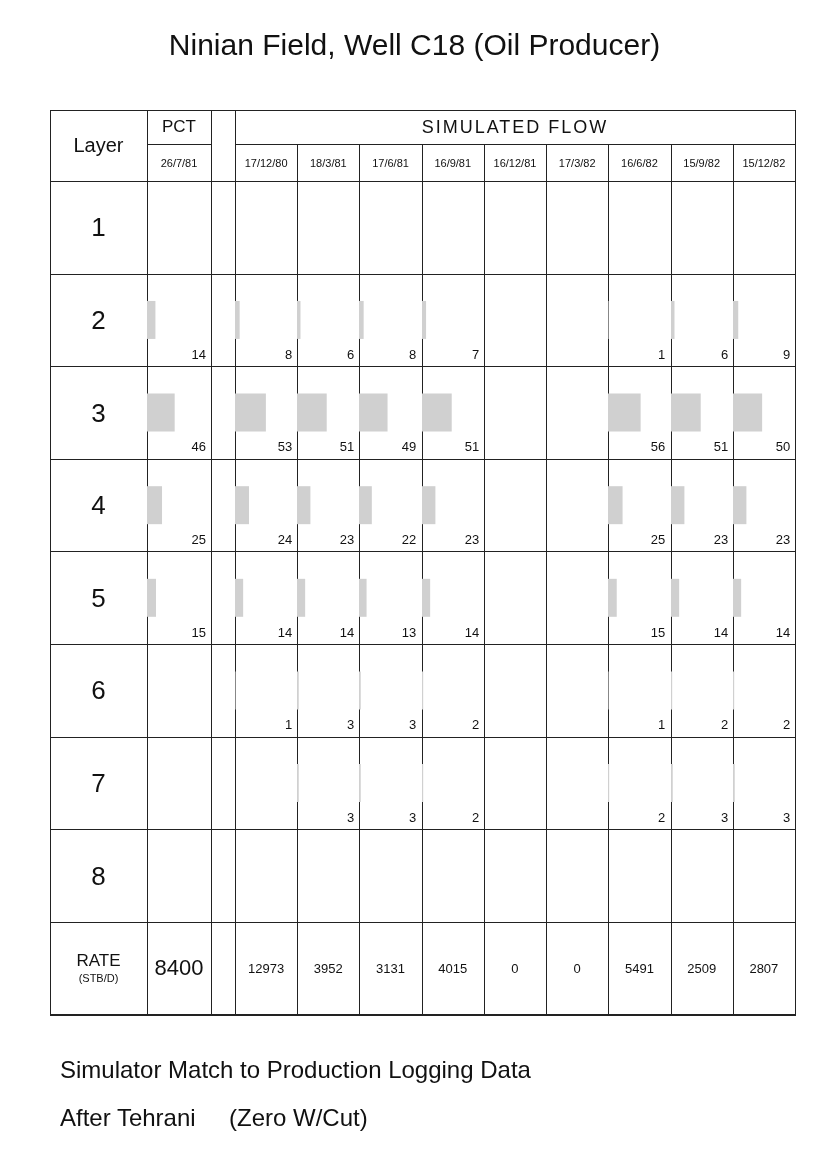  Describe the element at coordinates (98, 227) in the screenshot. I see `y-tick-label: 1` at that location.